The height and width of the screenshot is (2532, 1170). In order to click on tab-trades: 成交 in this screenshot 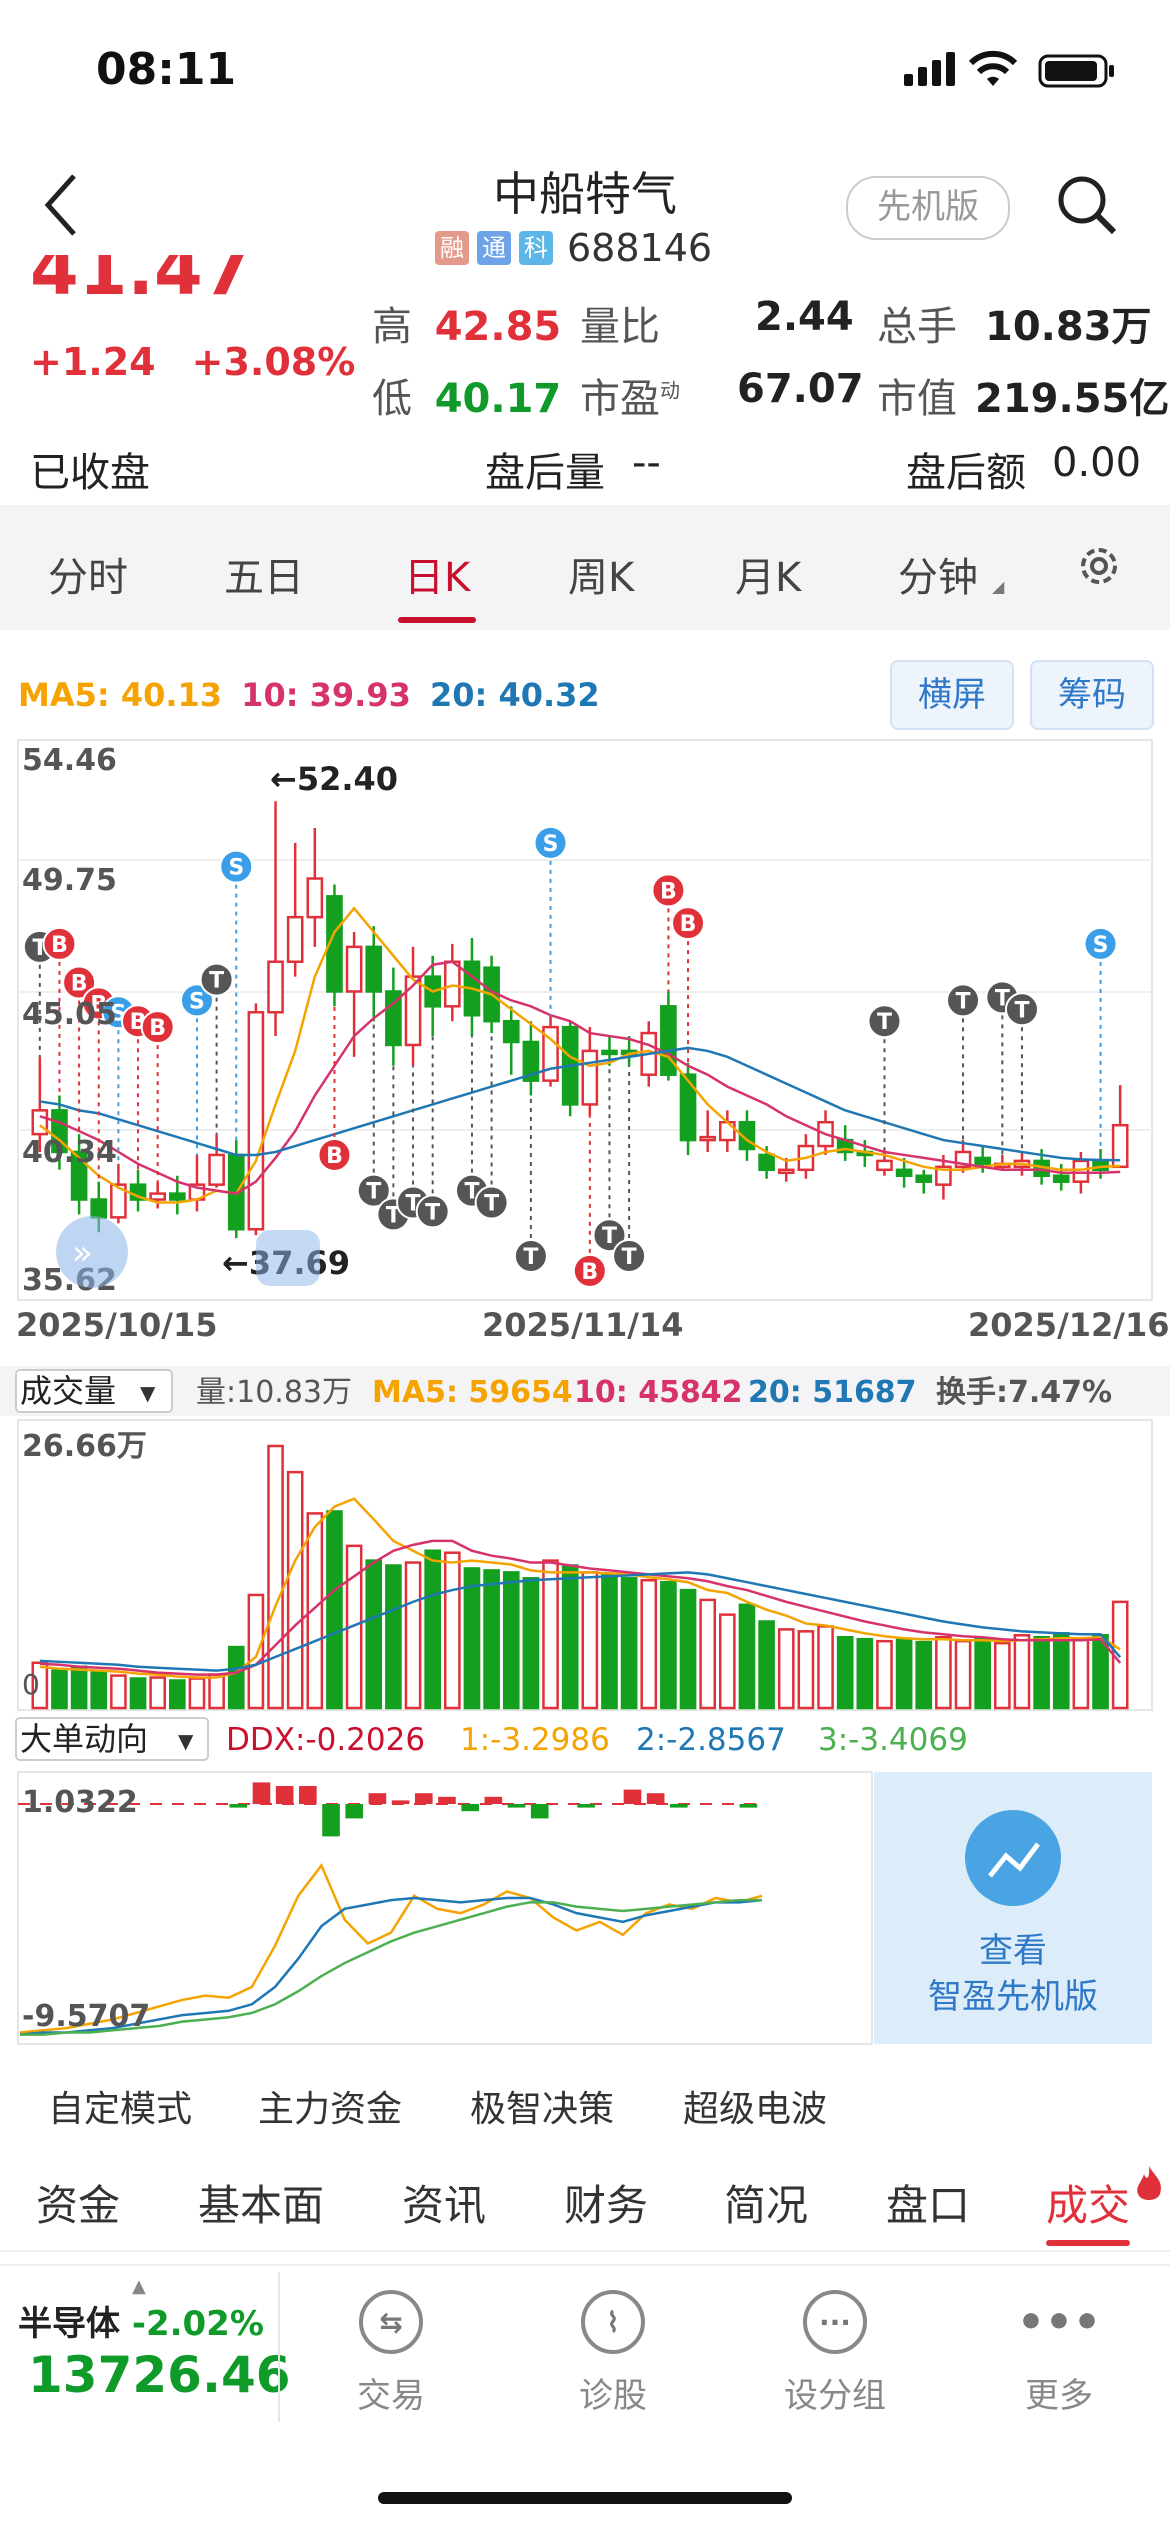, I will do `click(1088, 2205)`.